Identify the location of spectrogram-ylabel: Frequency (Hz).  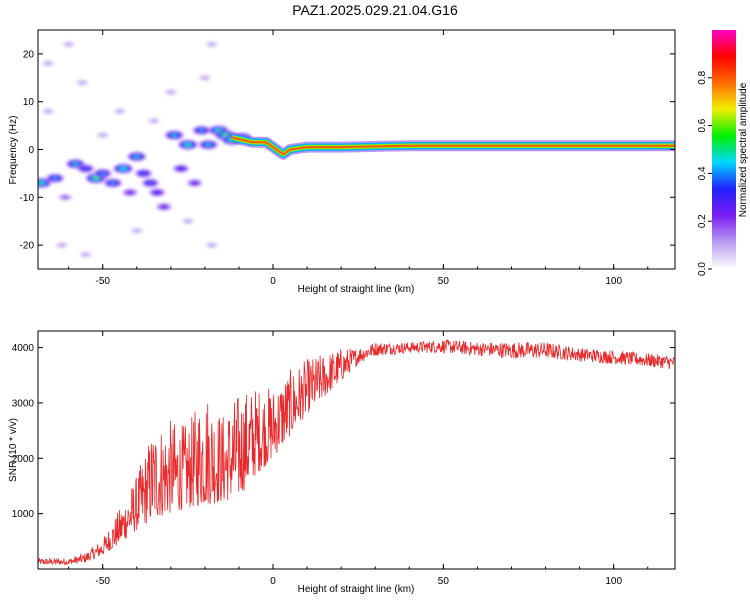
(13, 150).